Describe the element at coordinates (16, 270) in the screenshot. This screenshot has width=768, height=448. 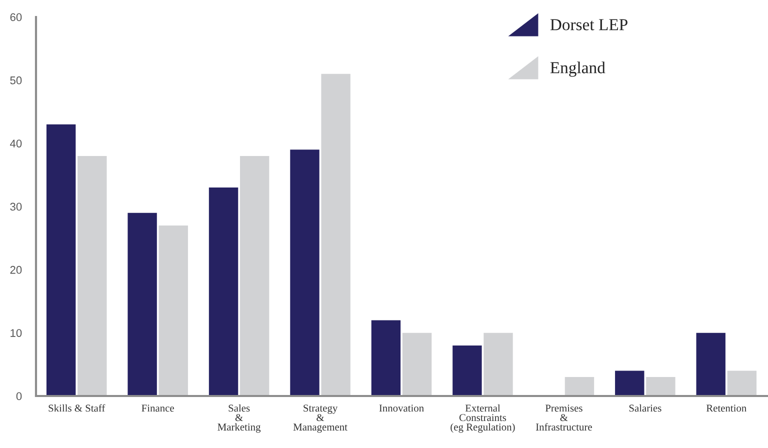
I see `y-tick-label: 20` at that location.